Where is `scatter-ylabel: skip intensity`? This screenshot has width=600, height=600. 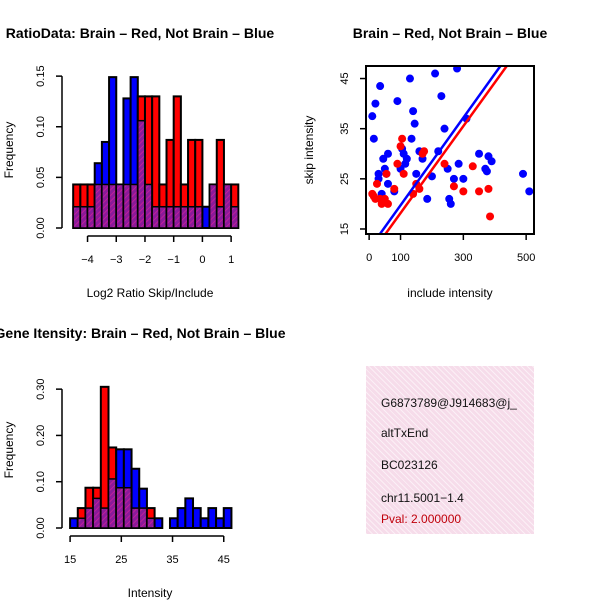
scatter-ylabel: skip intensity is located at coordinates (309, 150).